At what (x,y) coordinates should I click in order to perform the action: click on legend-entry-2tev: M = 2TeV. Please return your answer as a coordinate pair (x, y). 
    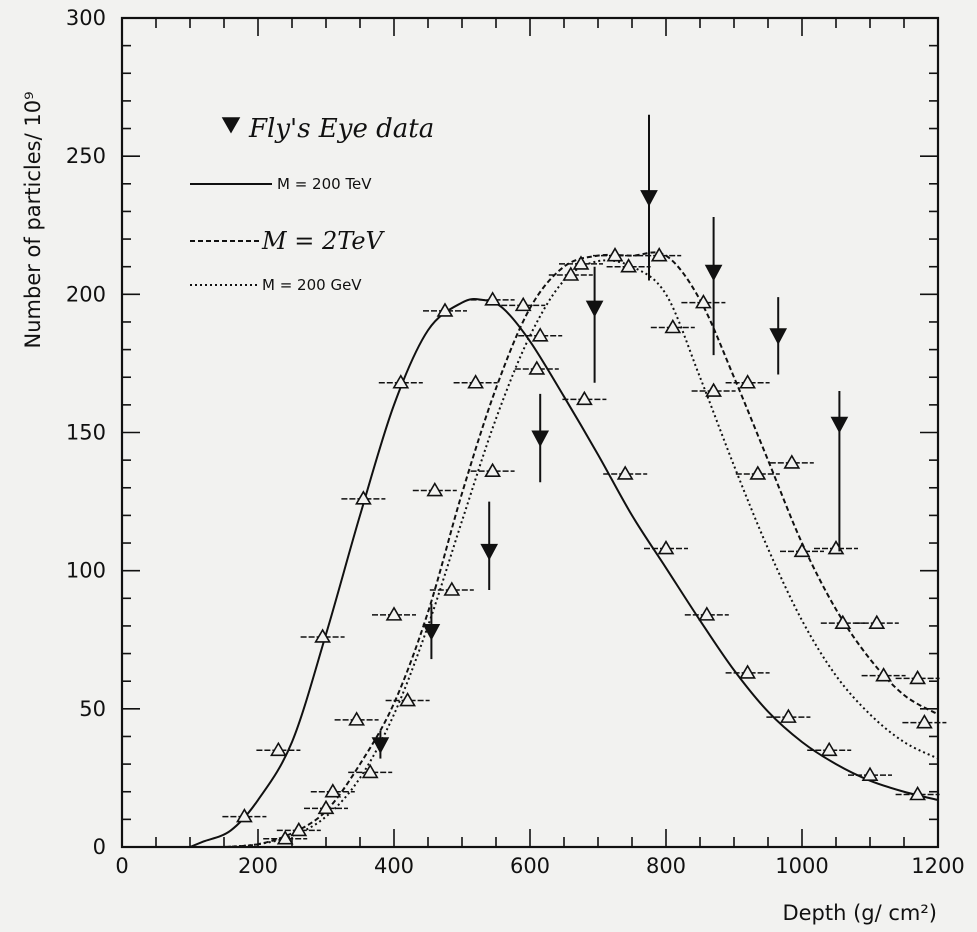
    Looking at the image, I should click on (288, 241).